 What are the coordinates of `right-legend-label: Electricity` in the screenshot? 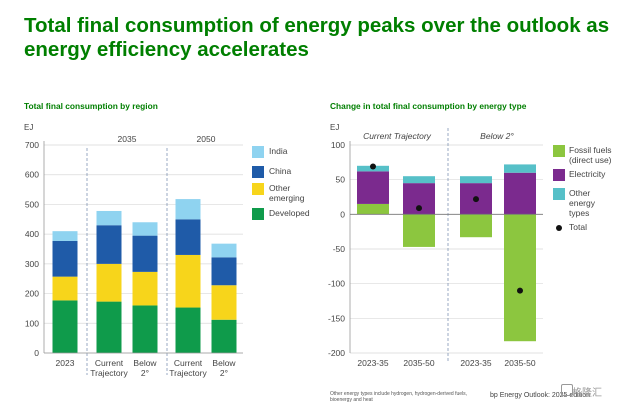 It's located at (587, 174).